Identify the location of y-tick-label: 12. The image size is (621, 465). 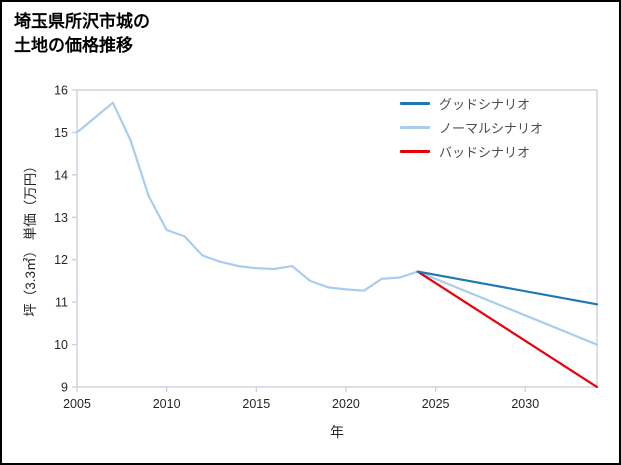
(61, 260).